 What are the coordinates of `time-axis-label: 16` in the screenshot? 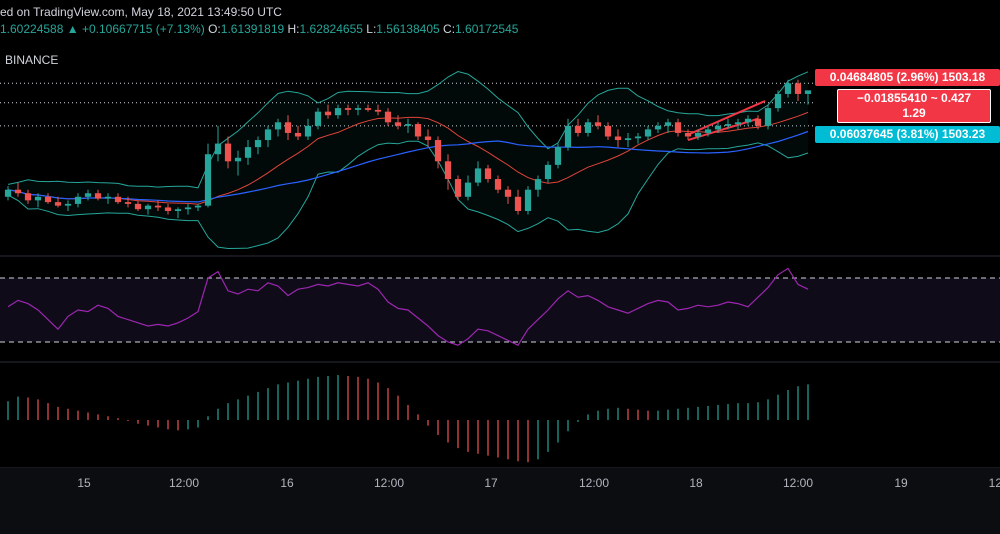 It's located at (287, 483).